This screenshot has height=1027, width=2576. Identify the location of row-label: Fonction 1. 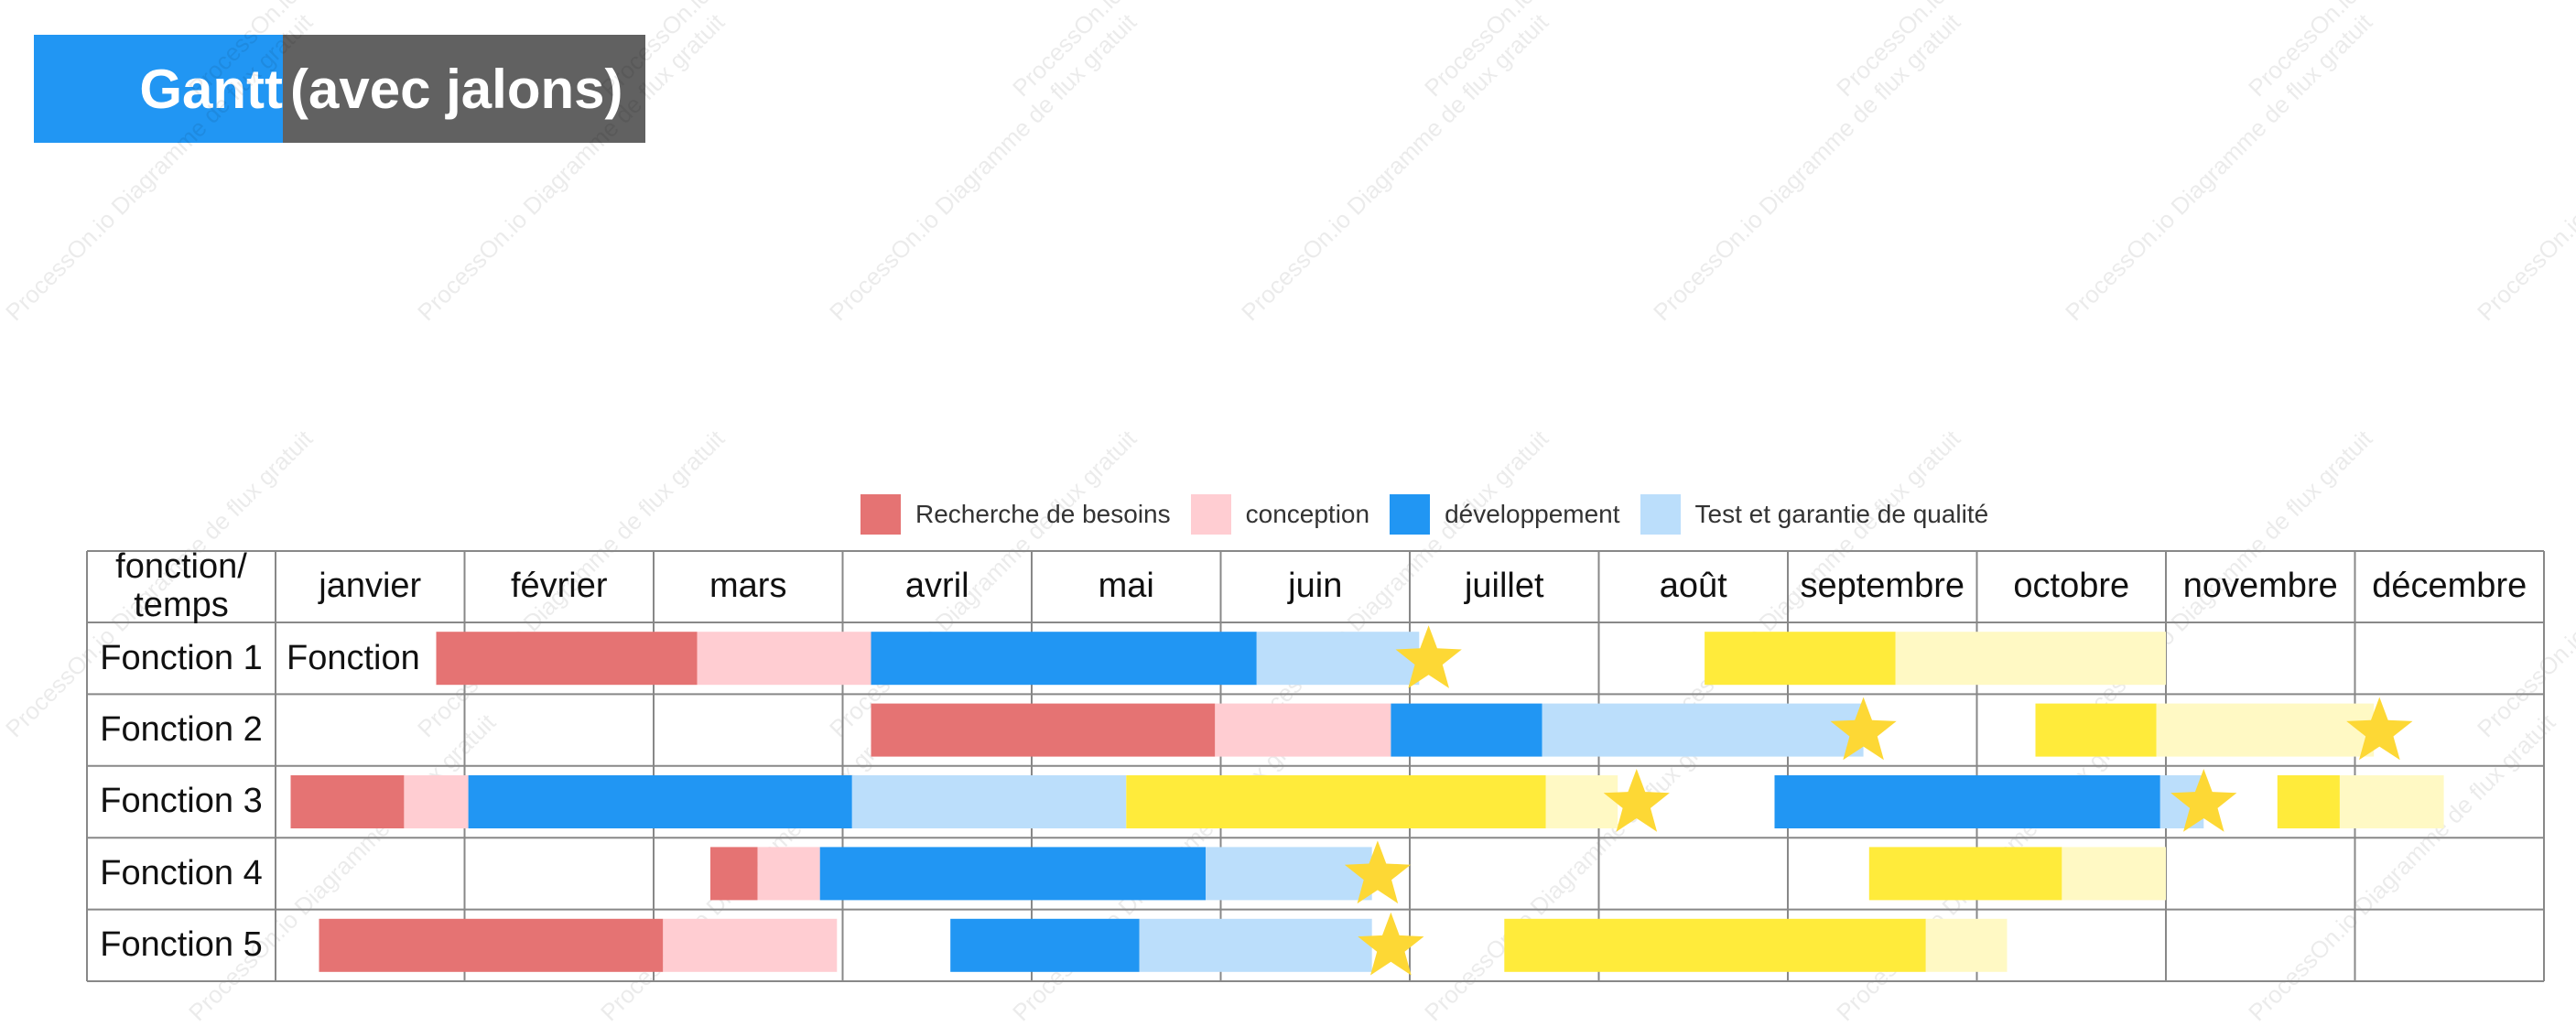
(181, 657).